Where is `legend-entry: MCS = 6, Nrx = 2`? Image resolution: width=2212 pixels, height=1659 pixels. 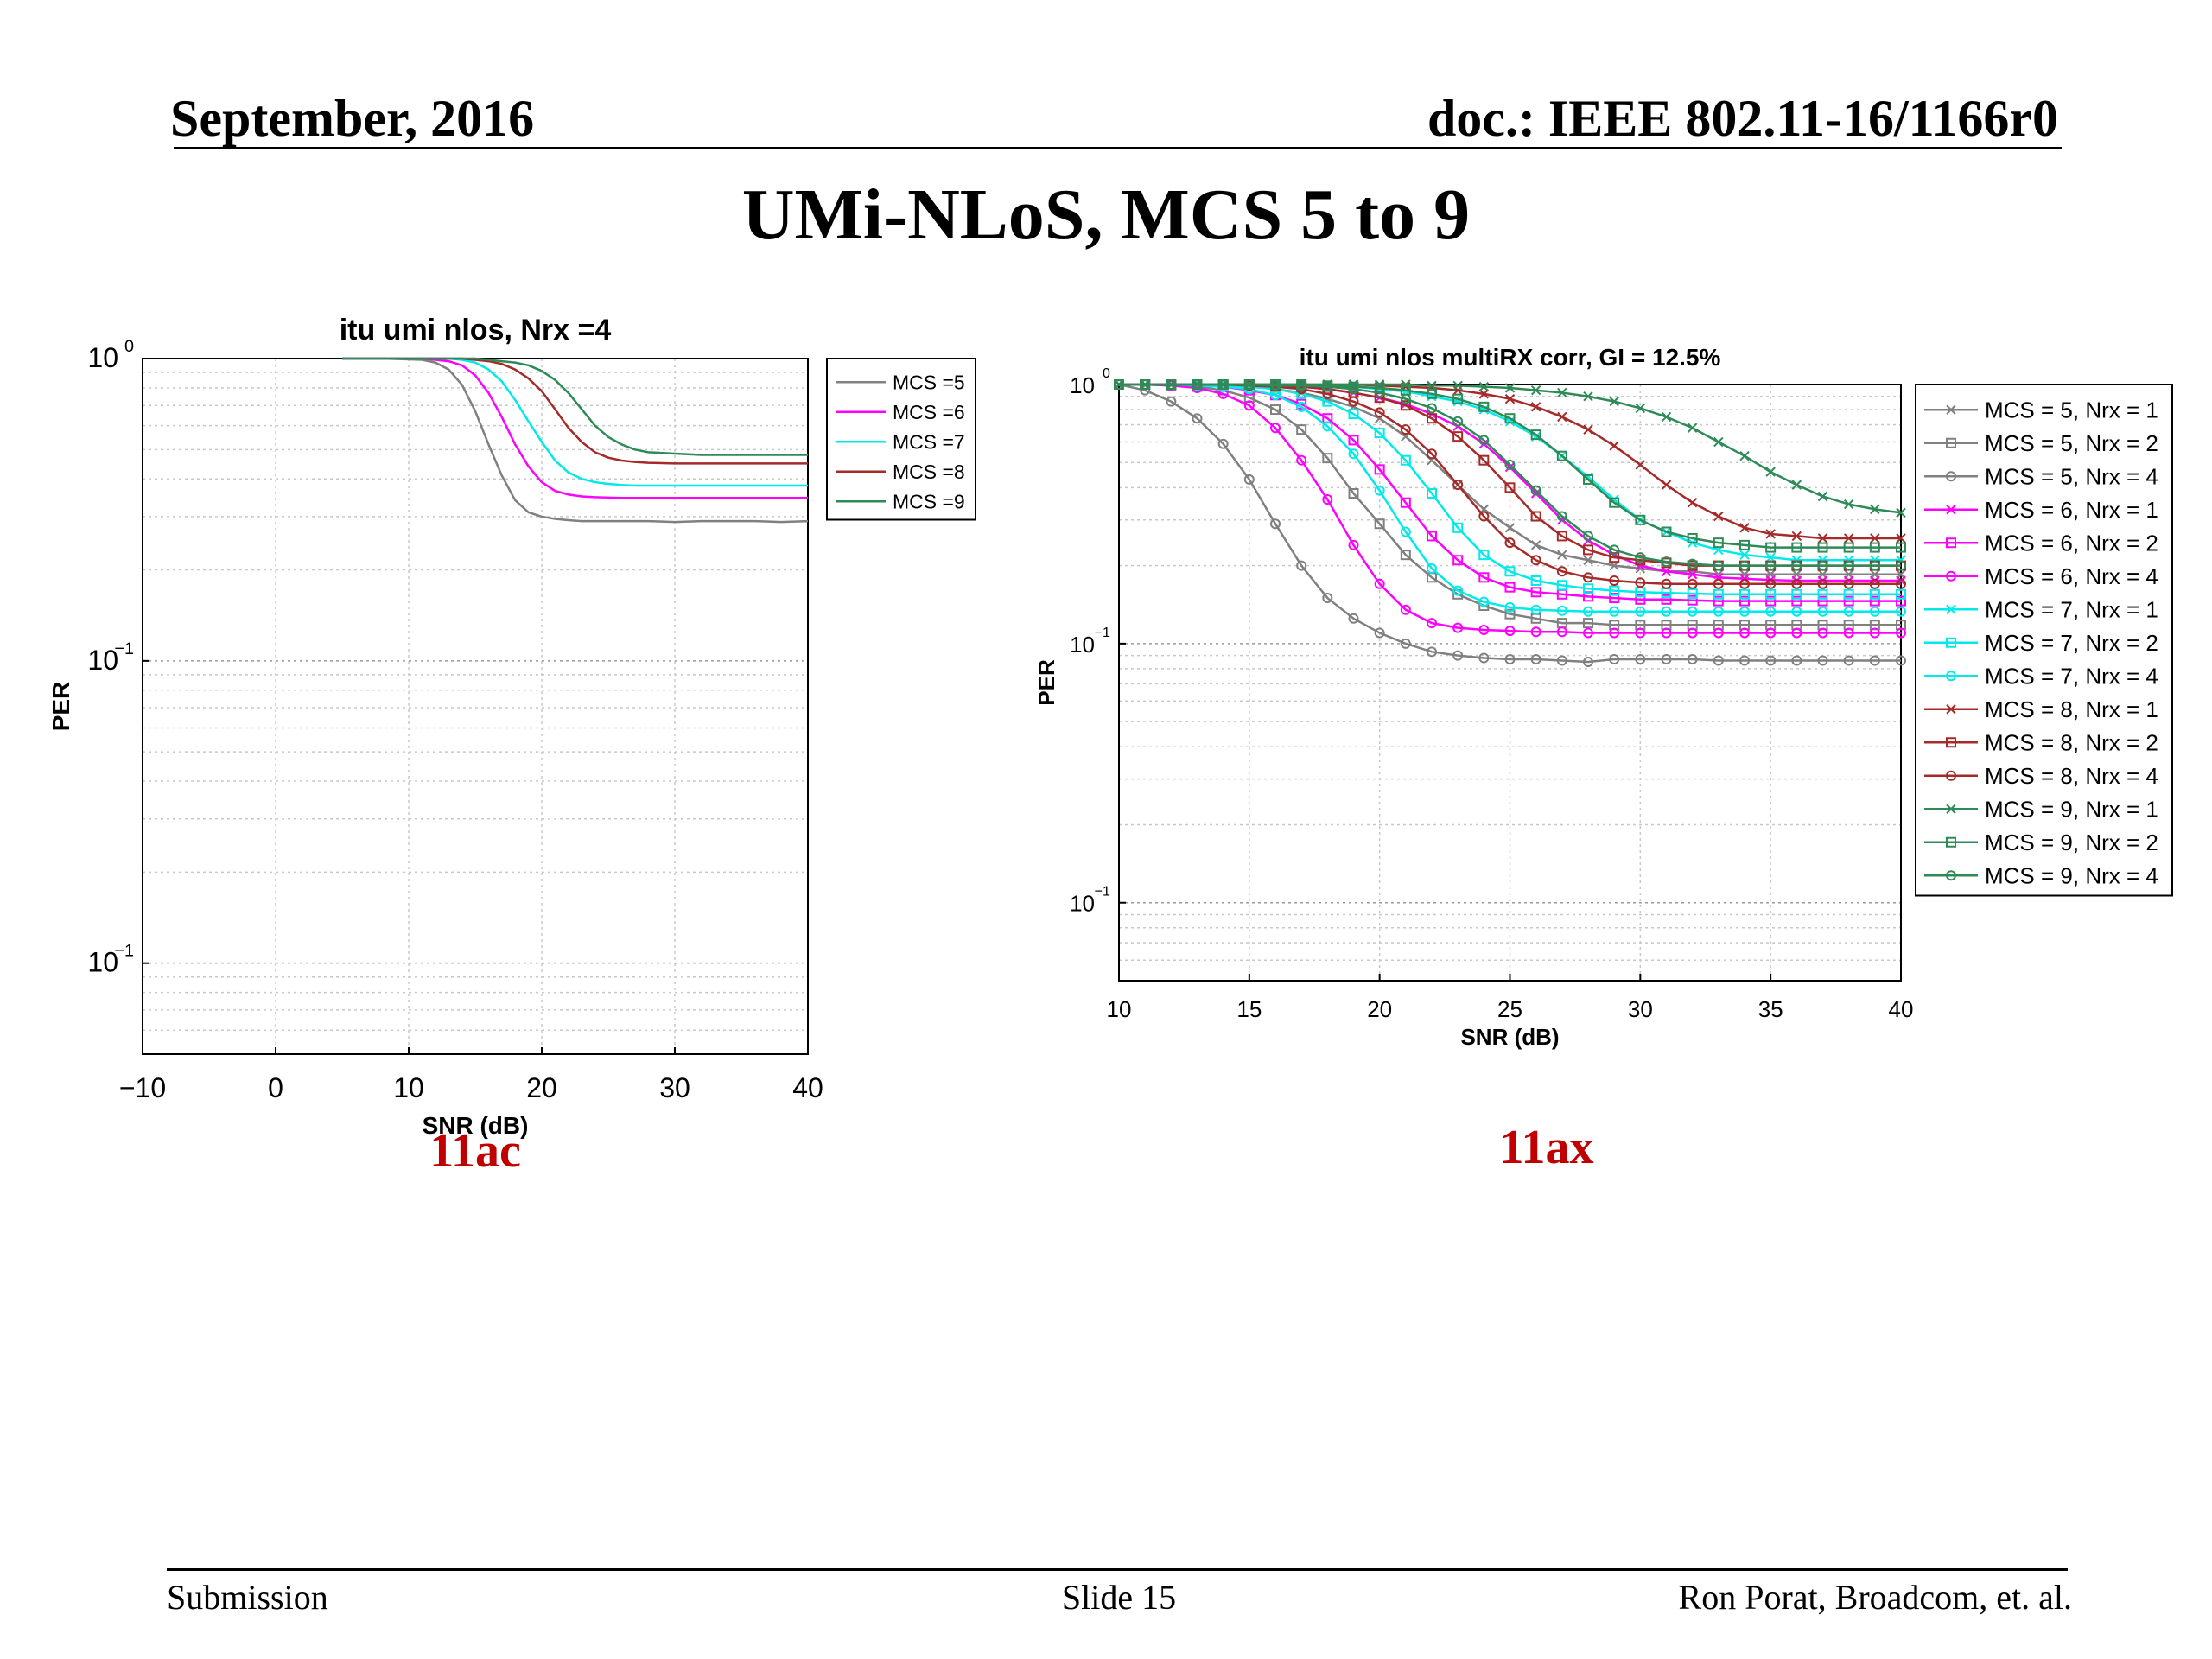
legend-entry: MCS = 6, Nrx = 2 is located at coordinates (2071, 543).